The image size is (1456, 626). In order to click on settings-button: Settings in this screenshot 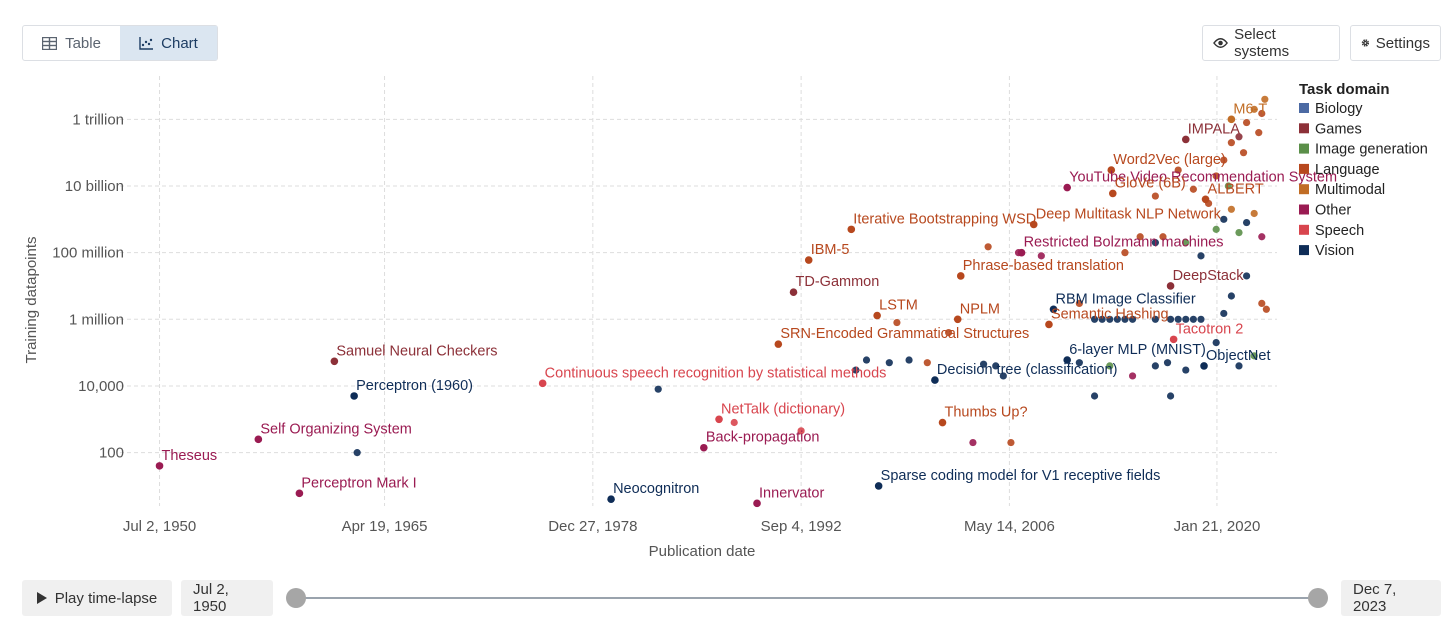, I will do `click(1395, 43)`.